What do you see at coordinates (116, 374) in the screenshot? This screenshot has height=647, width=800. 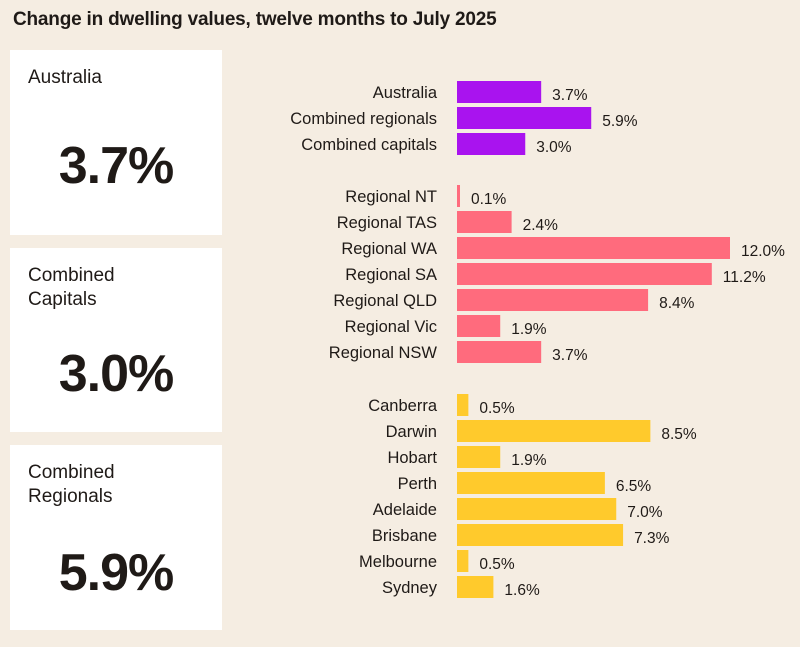 I see `card-value: 3.0%` at bounding box center [116, 374].